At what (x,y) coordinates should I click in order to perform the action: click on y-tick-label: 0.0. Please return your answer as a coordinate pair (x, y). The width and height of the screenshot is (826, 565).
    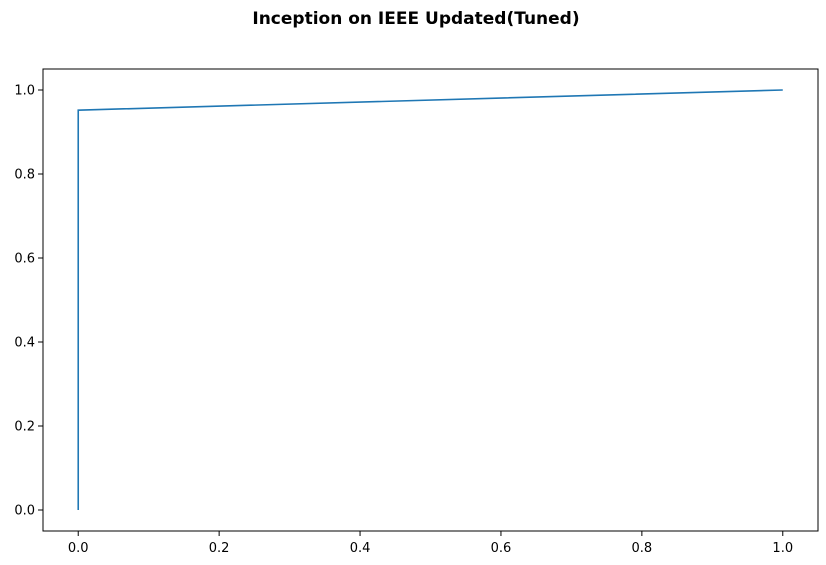
    Looking at the image, I should click on (24, 511).